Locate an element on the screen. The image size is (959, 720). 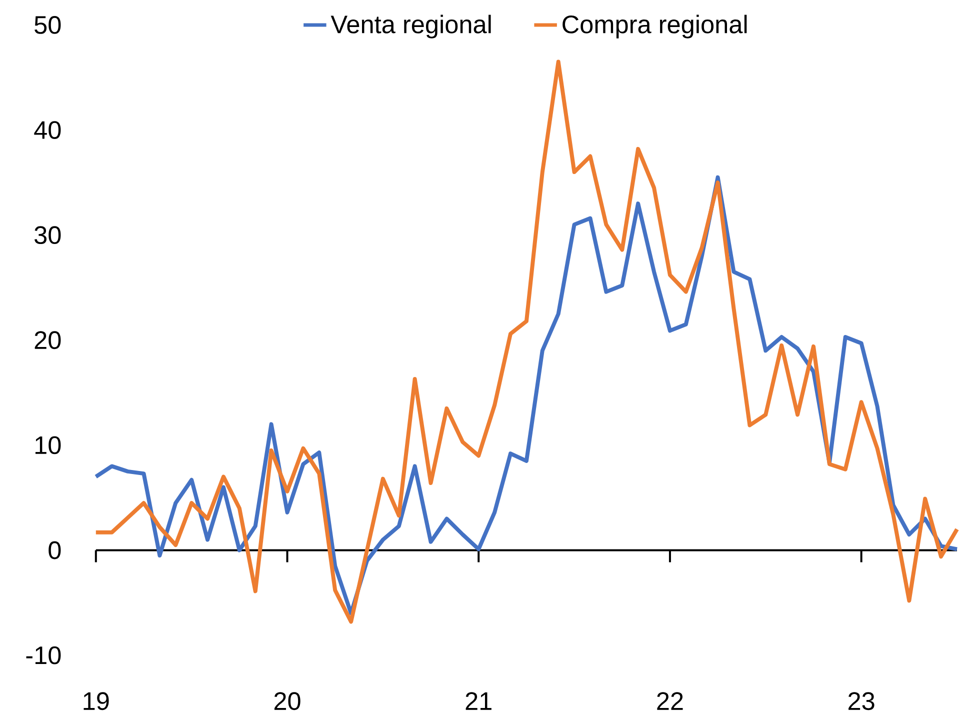
y-tick-label: 0 is located at coordinates (54, 550).